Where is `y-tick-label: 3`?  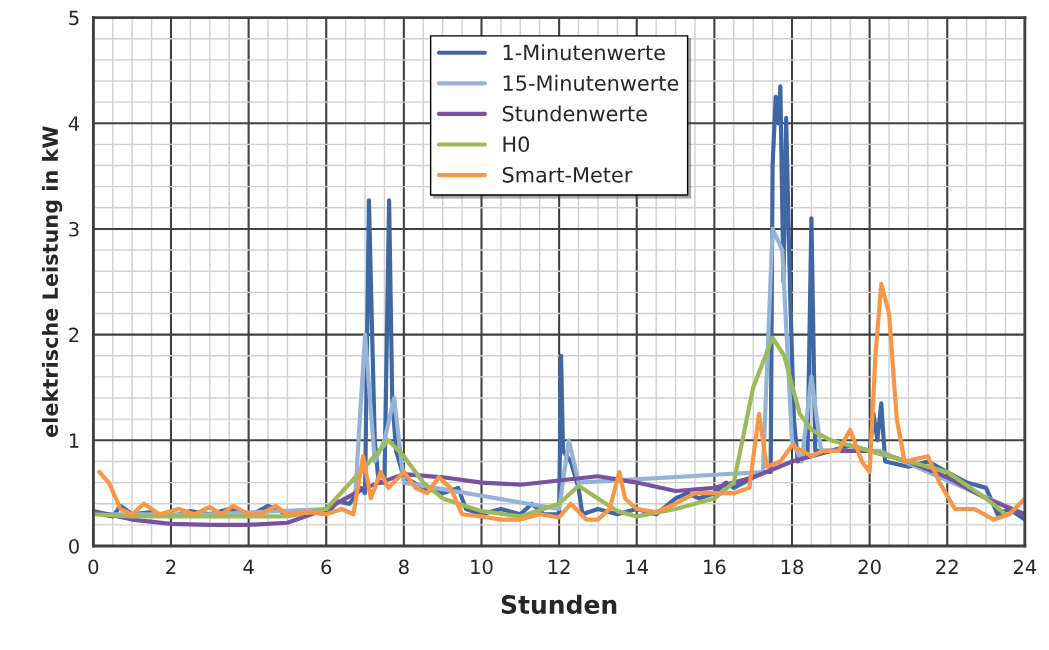 y-tick-label: 3 is located at coordinates (74, 229).